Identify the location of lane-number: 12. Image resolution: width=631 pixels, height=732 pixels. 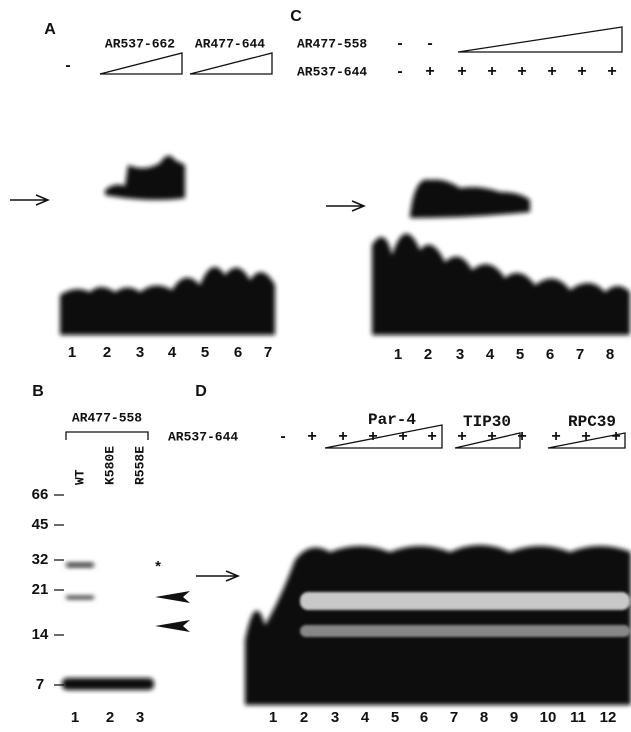
(608, 717).